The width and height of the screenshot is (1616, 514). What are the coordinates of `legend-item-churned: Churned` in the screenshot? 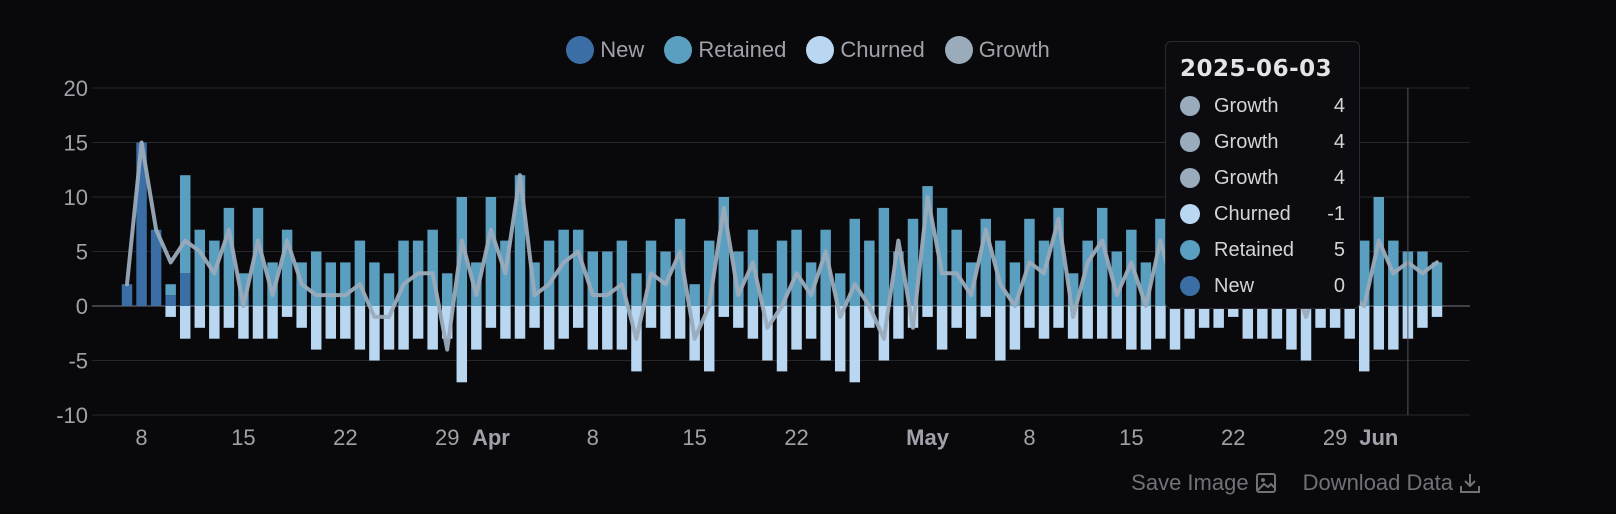 It's located at (865, 50).